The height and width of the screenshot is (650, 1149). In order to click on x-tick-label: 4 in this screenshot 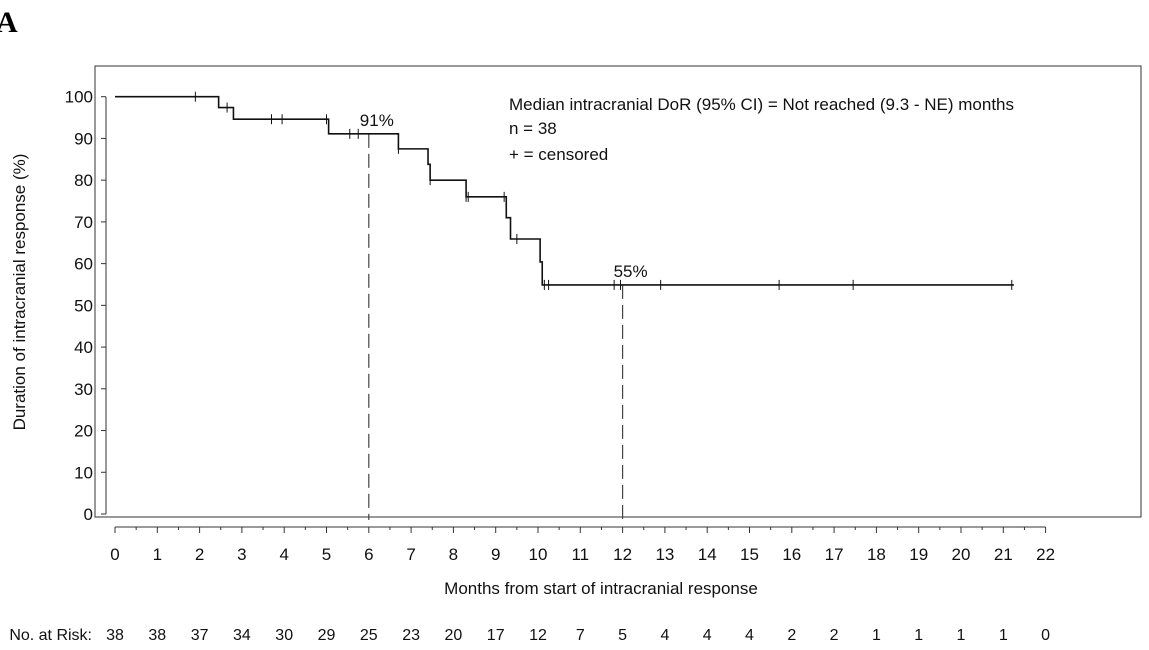, I will do `click(283, 554)`.